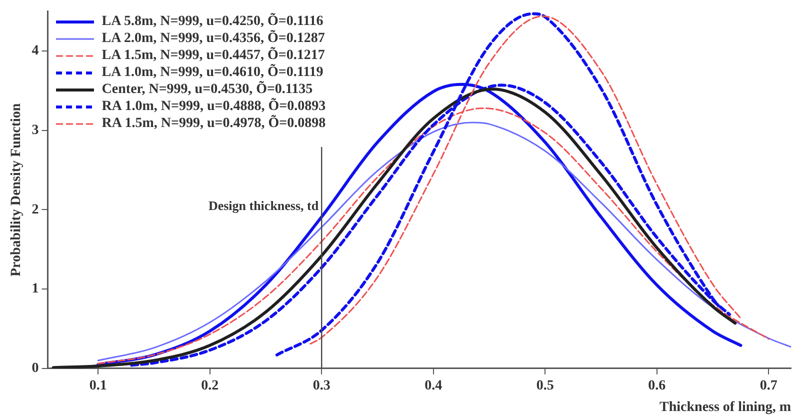 This screenshot has width=801, height=420. What do you see at coordinates (35, 130) in the screenshot?
I see `y-tick-label: 3` at bounding box center [35, 130].